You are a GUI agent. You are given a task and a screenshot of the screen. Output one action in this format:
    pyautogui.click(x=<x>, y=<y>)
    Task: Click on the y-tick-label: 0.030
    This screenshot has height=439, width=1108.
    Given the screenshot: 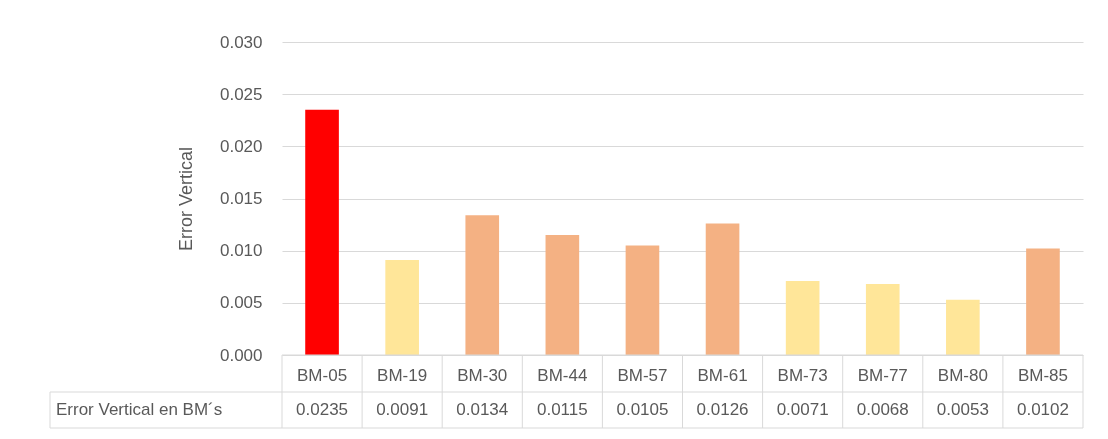 What is the action you would take?
    pyautogui.click(x=241, y=42)
    